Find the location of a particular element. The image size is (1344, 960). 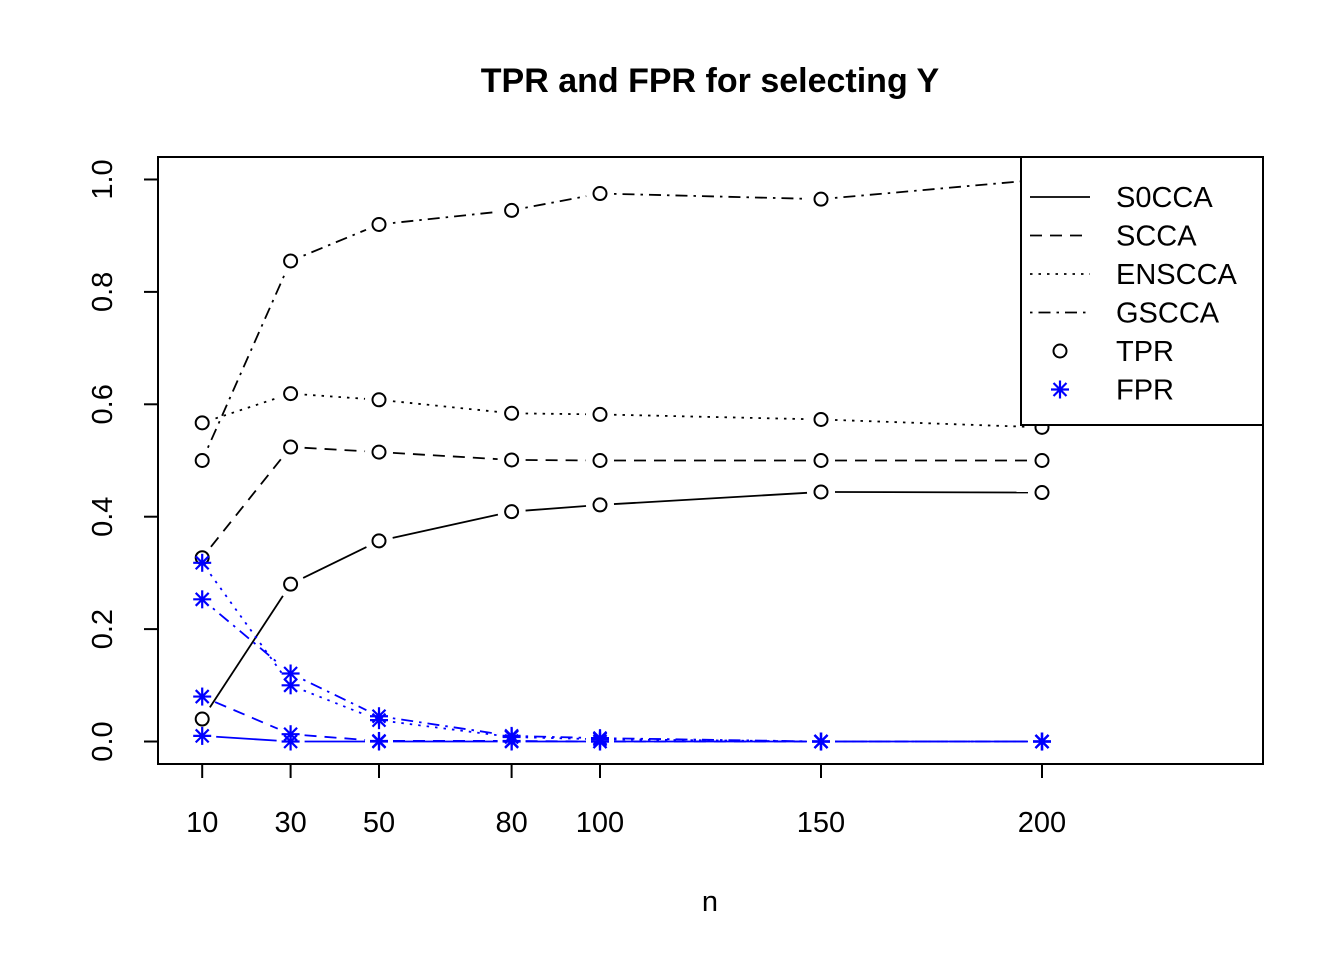

chart-title: TPR and FPR for selecting Y is located at coordinates (710, 81).